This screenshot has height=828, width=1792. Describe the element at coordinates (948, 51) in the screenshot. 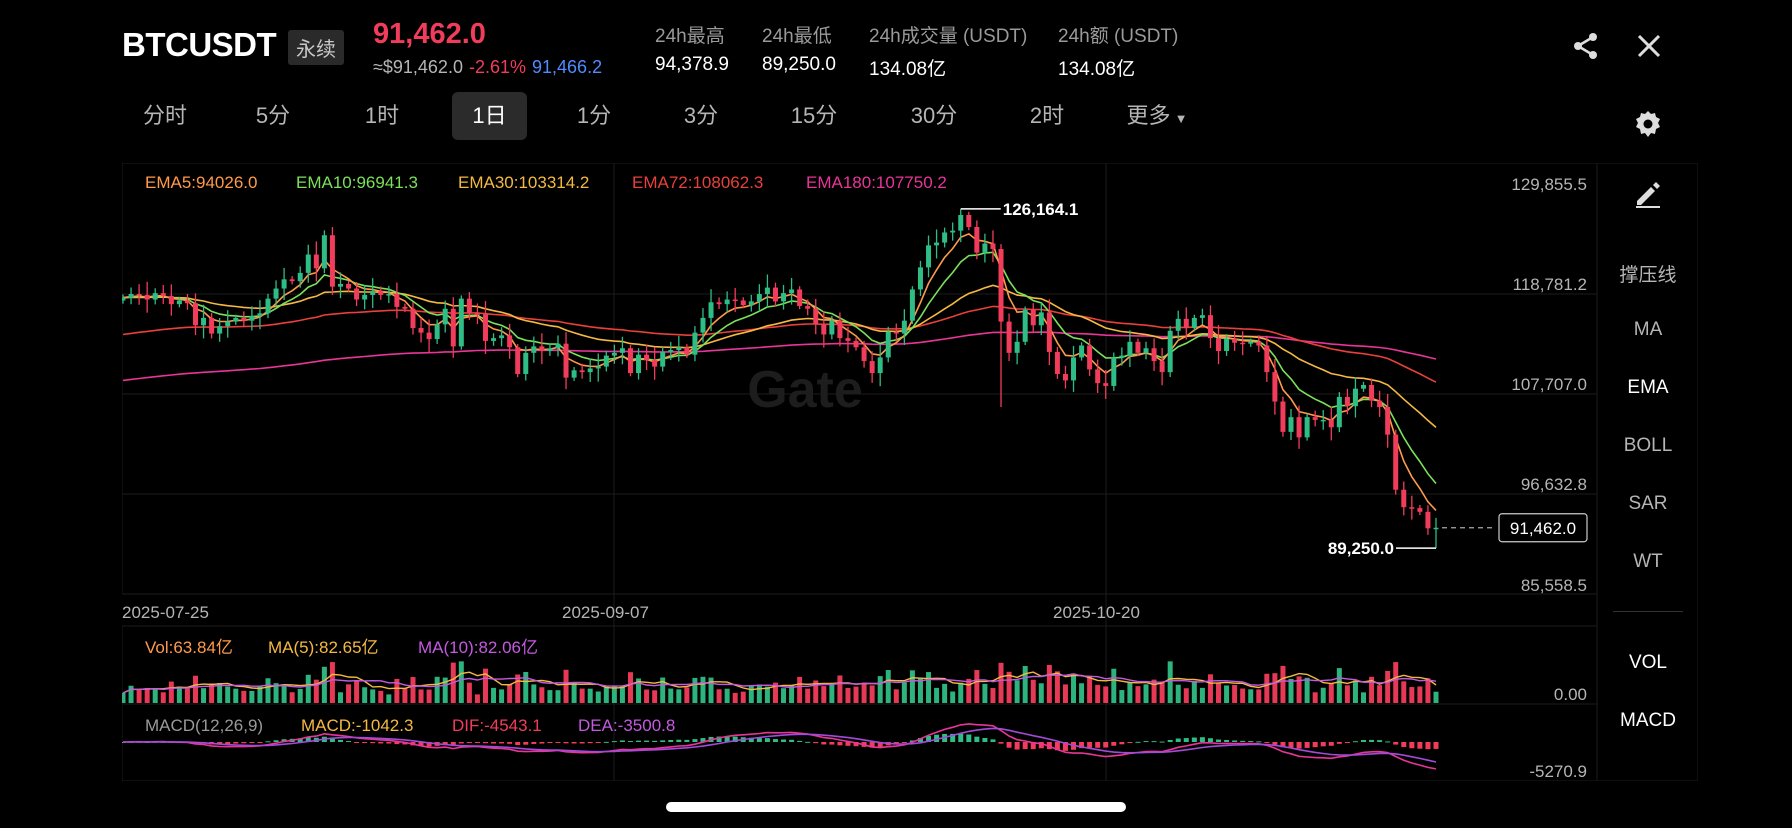

I see `stat-24h-volume: 24h成交量 (USDT) 134.08亿` at that location.